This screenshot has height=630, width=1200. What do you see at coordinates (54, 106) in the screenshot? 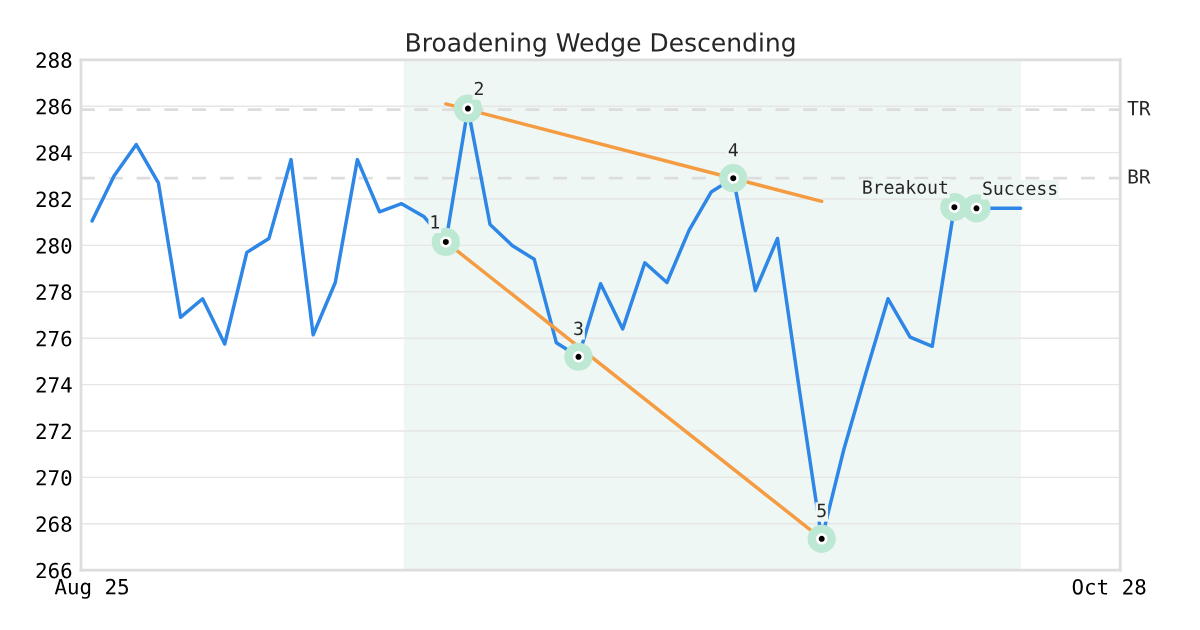
I see `y-tick-label: 286` at bounding box center [54, 106].